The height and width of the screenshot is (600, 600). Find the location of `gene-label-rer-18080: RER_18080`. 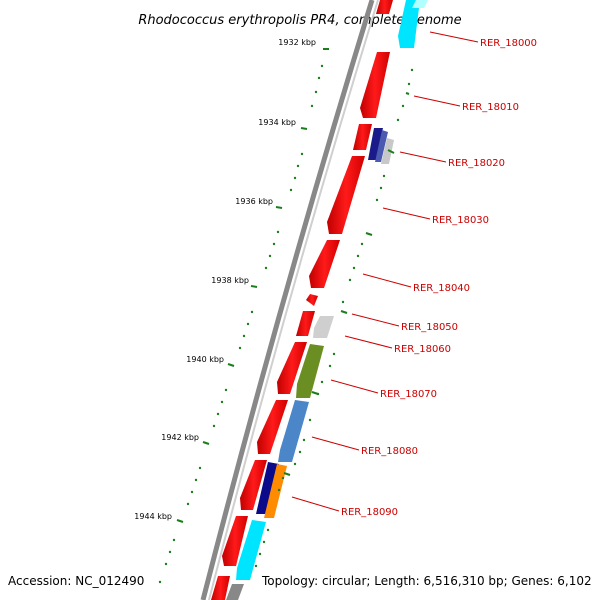

gene-label-rer-18080: RER_18080 is located at coordinates (389, 451).